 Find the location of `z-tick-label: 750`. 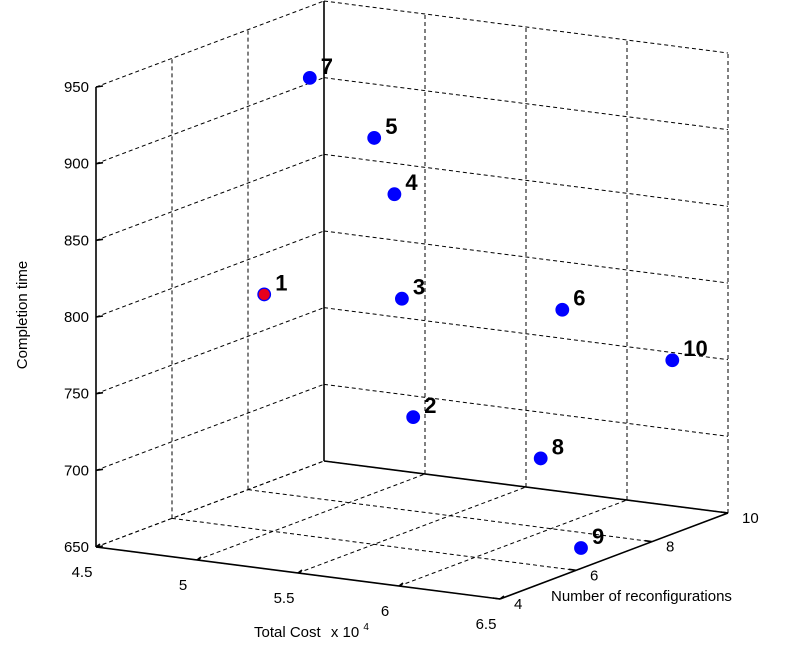

z-tick-label: 750 is located at coordinates (76, 394).